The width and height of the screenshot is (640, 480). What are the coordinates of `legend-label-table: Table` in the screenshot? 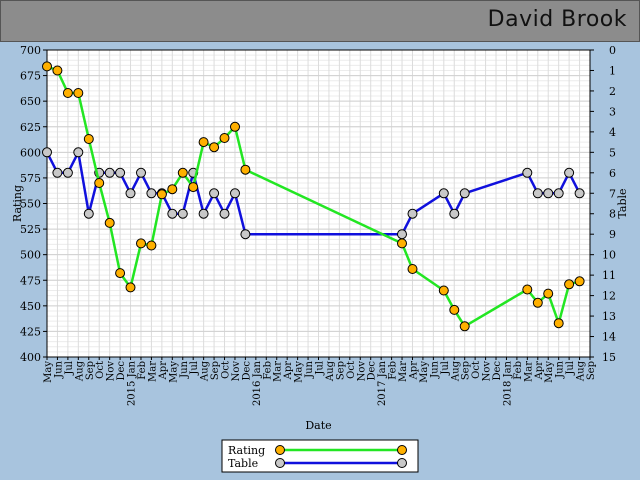 It's located at (243, 463).